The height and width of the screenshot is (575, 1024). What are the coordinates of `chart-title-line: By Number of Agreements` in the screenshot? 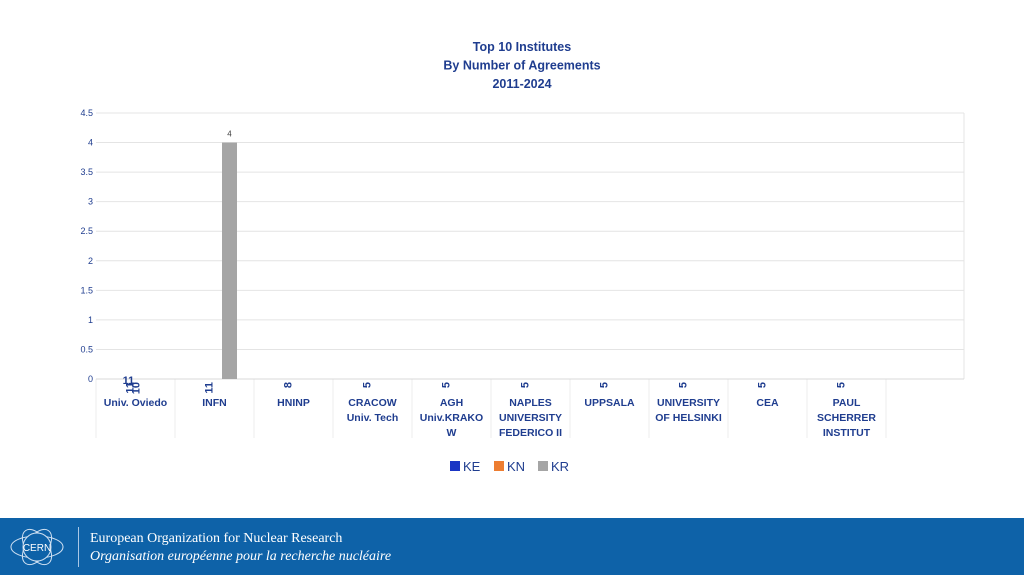 It's located at (521, 66).